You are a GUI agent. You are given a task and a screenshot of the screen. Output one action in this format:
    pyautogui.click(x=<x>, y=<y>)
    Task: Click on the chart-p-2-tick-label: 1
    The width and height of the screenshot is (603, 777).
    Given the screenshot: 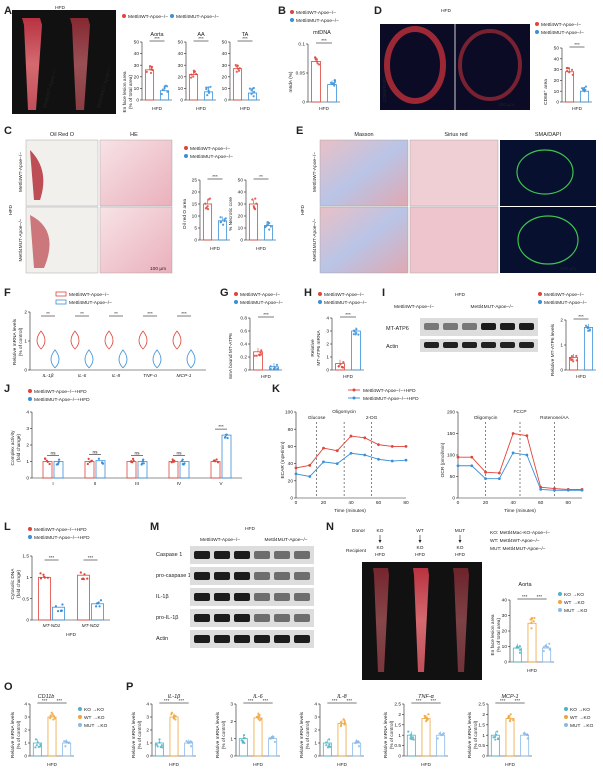 What is the action you would take?
    pyautogui.click(x=315, y=744)
    